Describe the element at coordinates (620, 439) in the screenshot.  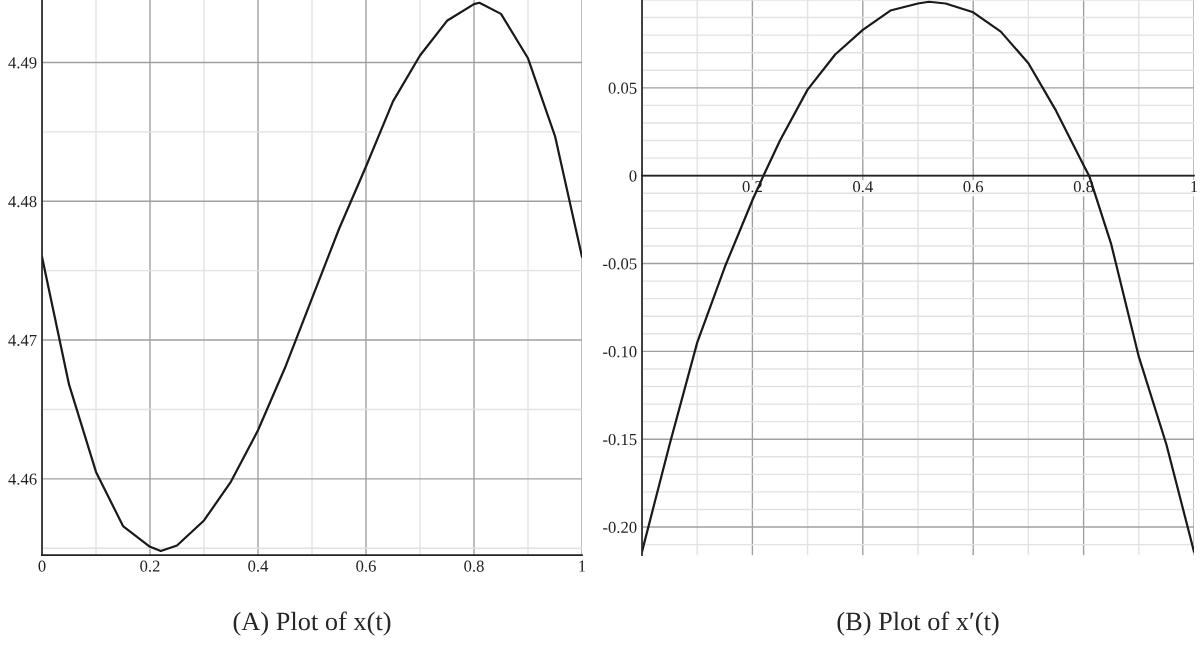
I see `y-tick-label: -0.15` at that location.